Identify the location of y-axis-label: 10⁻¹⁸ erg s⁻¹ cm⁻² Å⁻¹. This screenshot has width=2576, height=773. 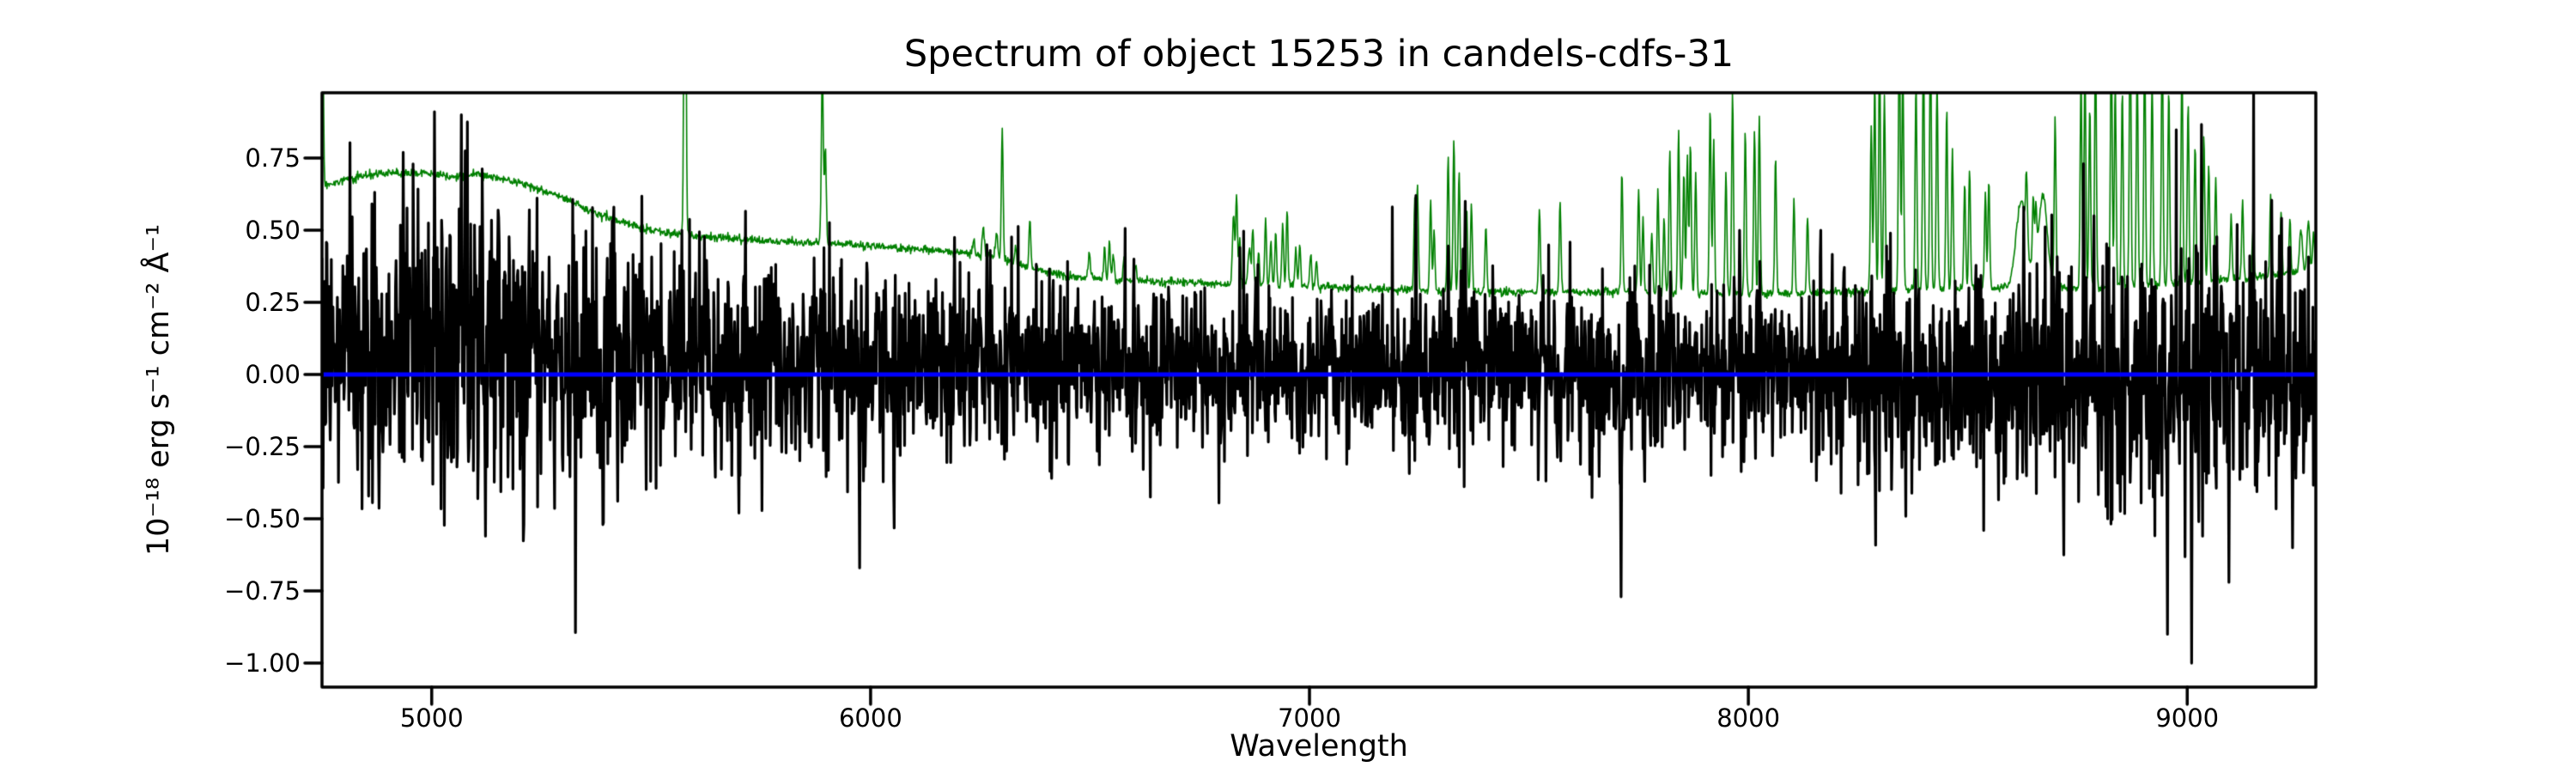
(159, 390).